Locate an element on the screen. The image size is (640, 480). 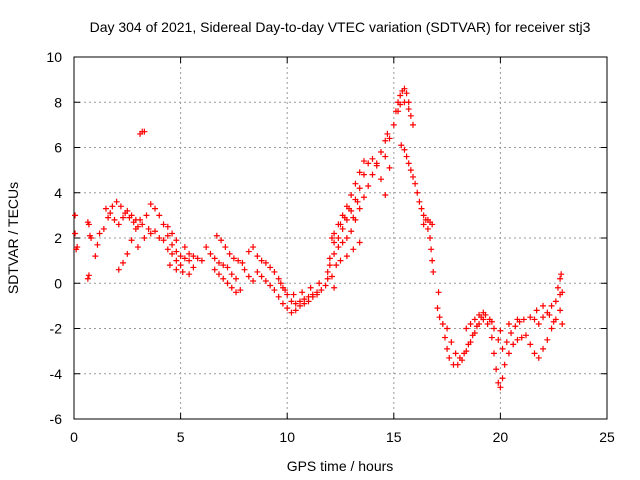
x-tick-label: 20 is located at coordinates (501, 437).